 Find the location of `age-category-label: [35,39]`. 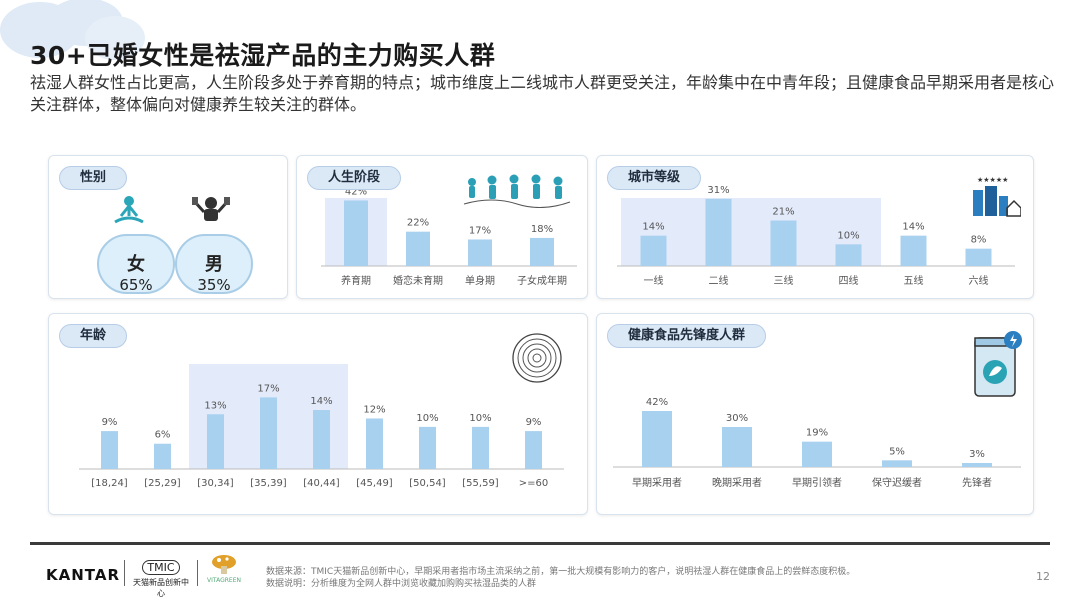

age-category-label: [35,39] is located at coordinates (268, 483).